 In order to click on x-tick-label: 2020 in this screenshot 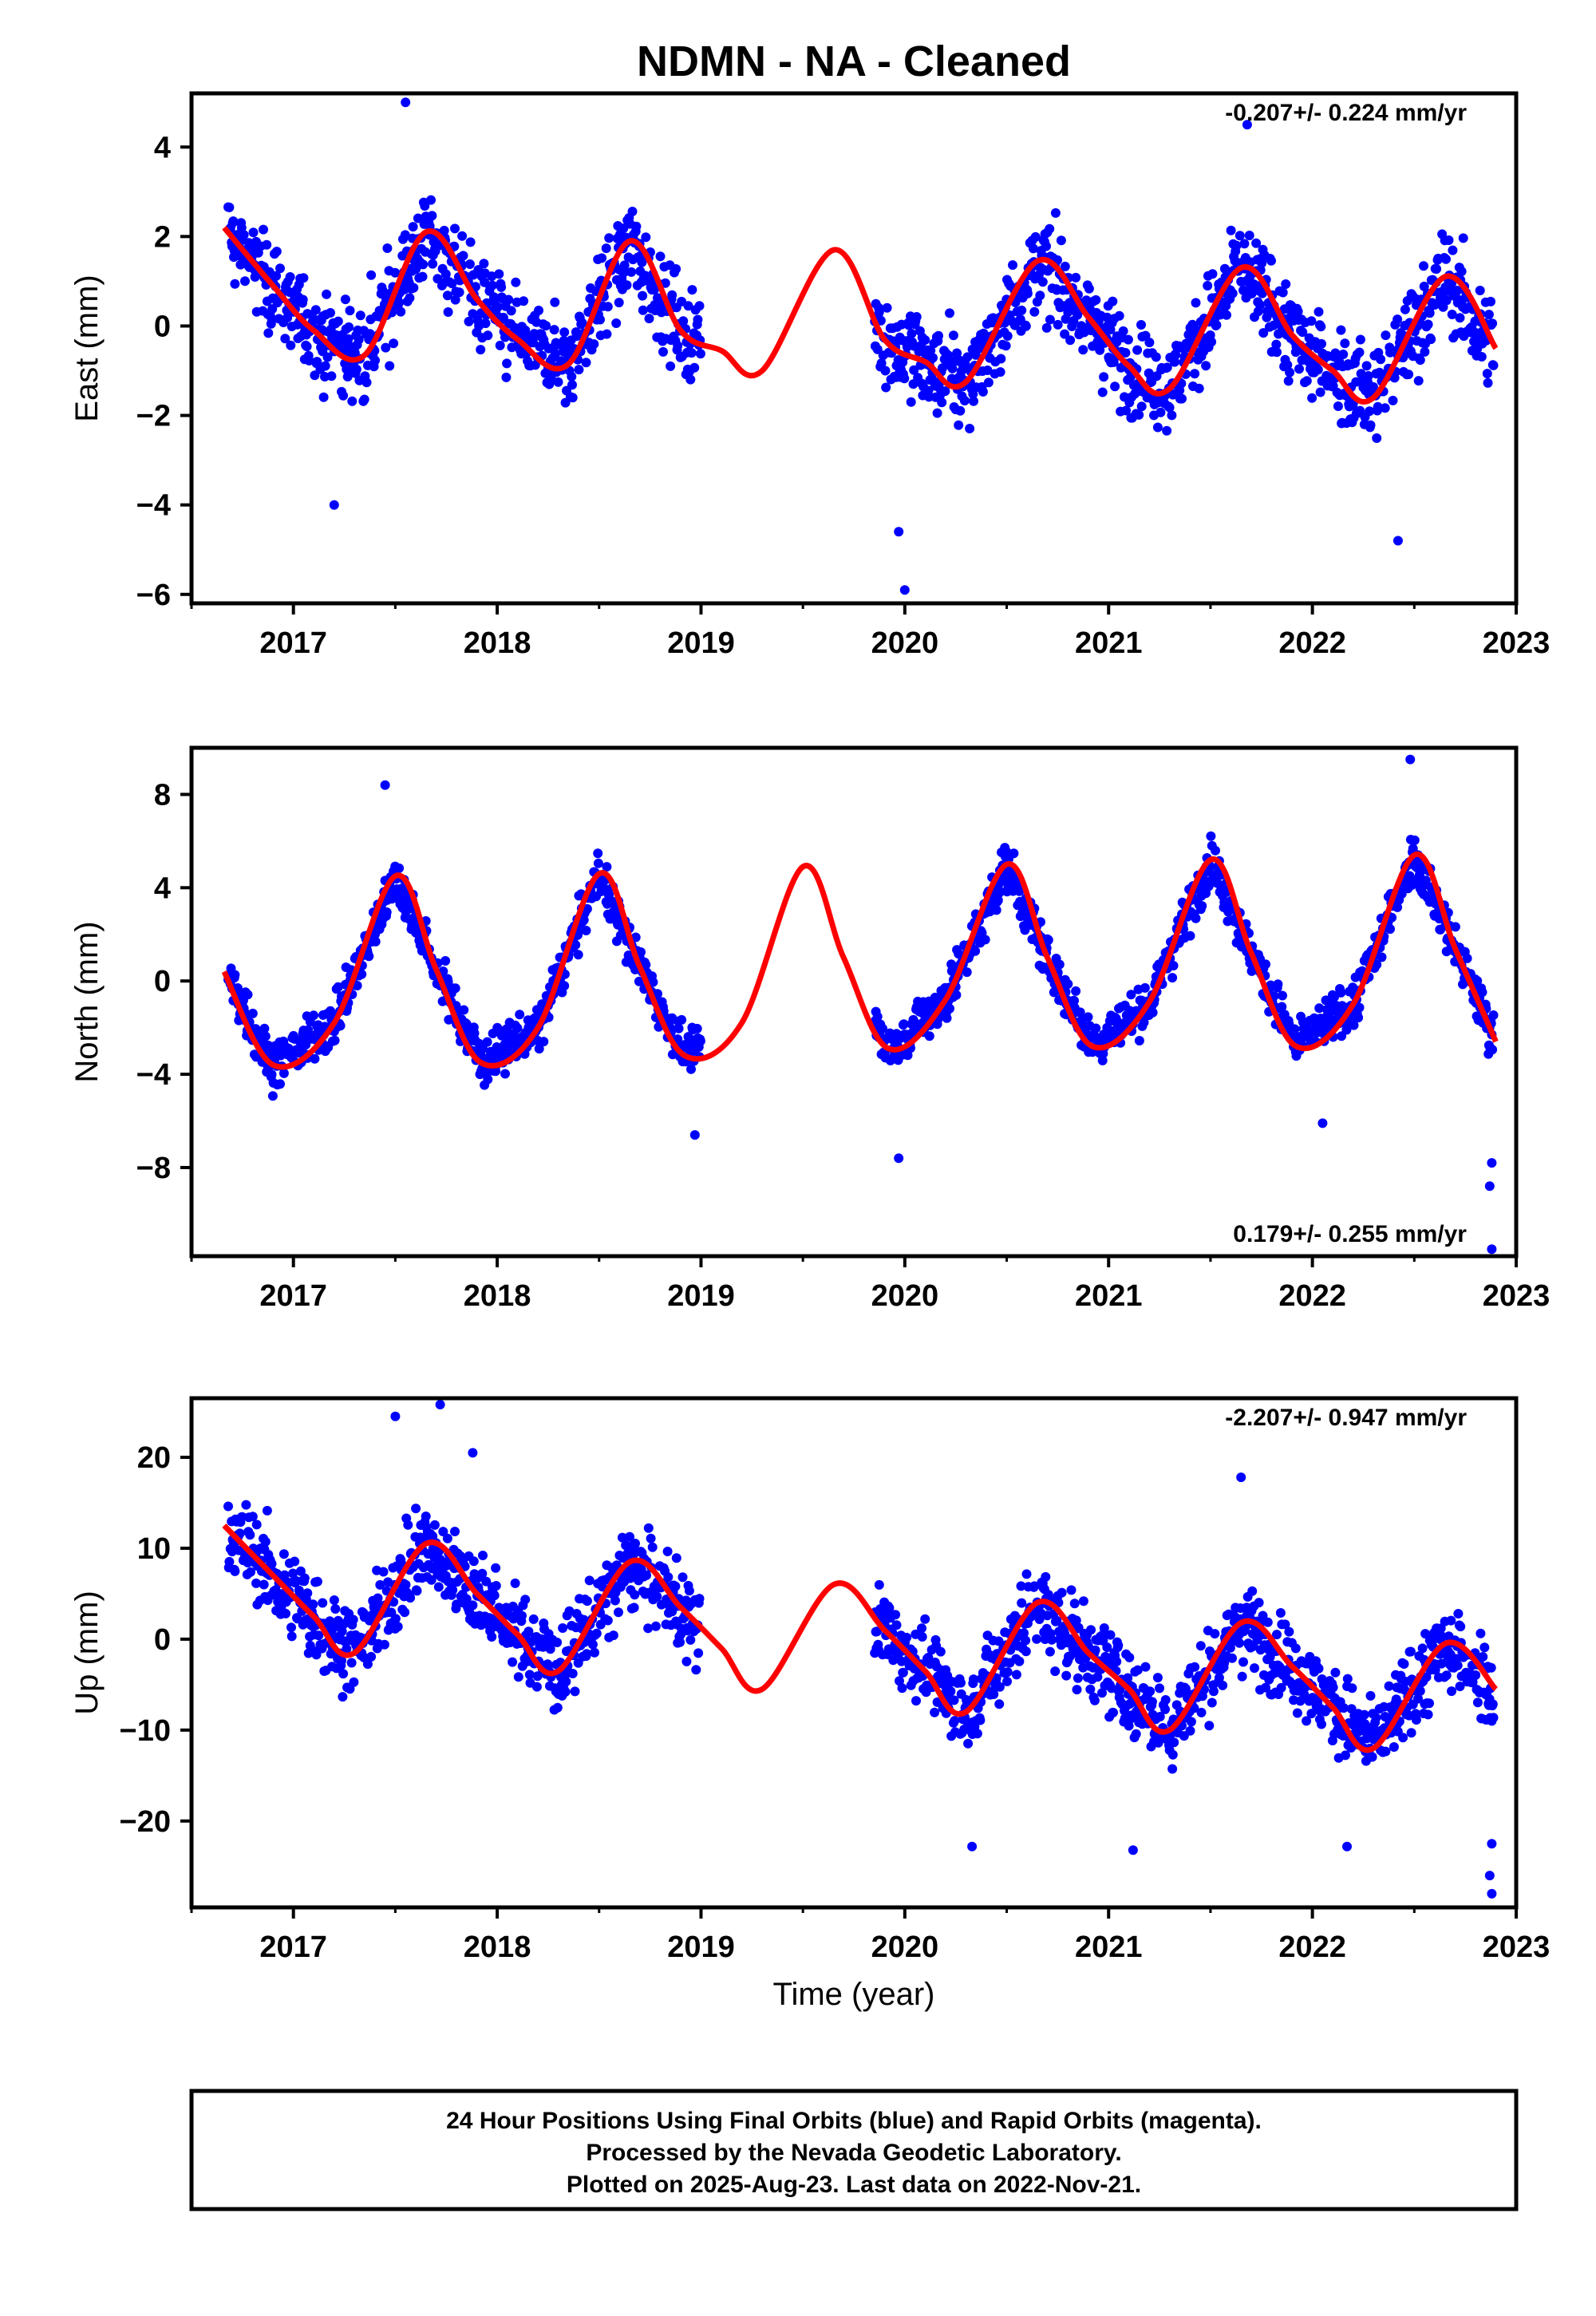, I will do `click(905, 1296)`.